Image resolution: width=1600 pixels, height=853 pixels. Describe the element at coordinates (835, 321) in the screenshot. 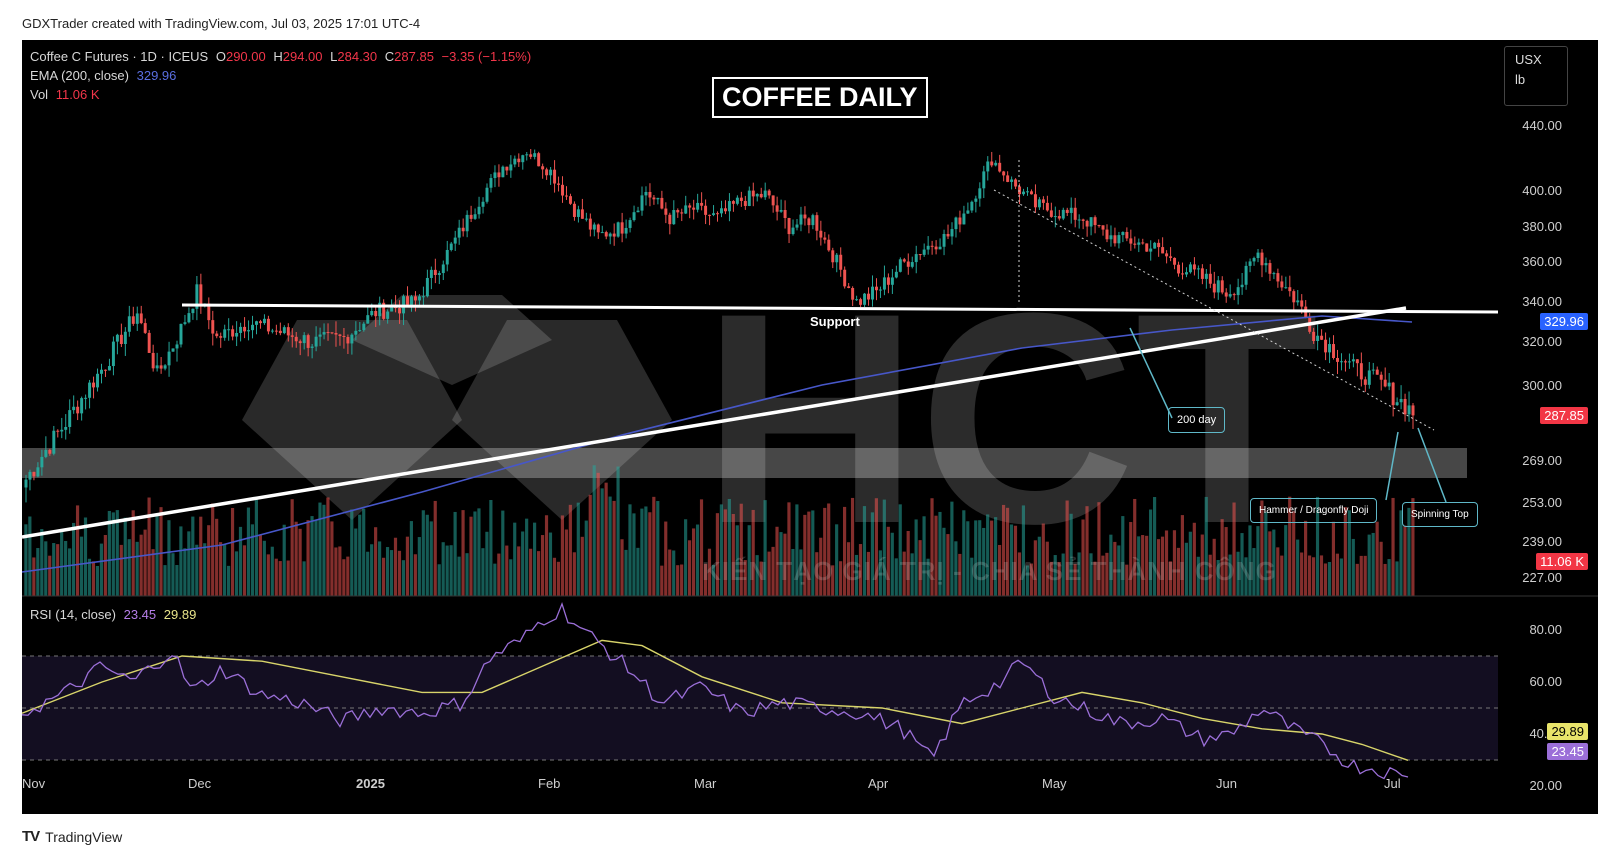

I see `support-label: Support` at that location.